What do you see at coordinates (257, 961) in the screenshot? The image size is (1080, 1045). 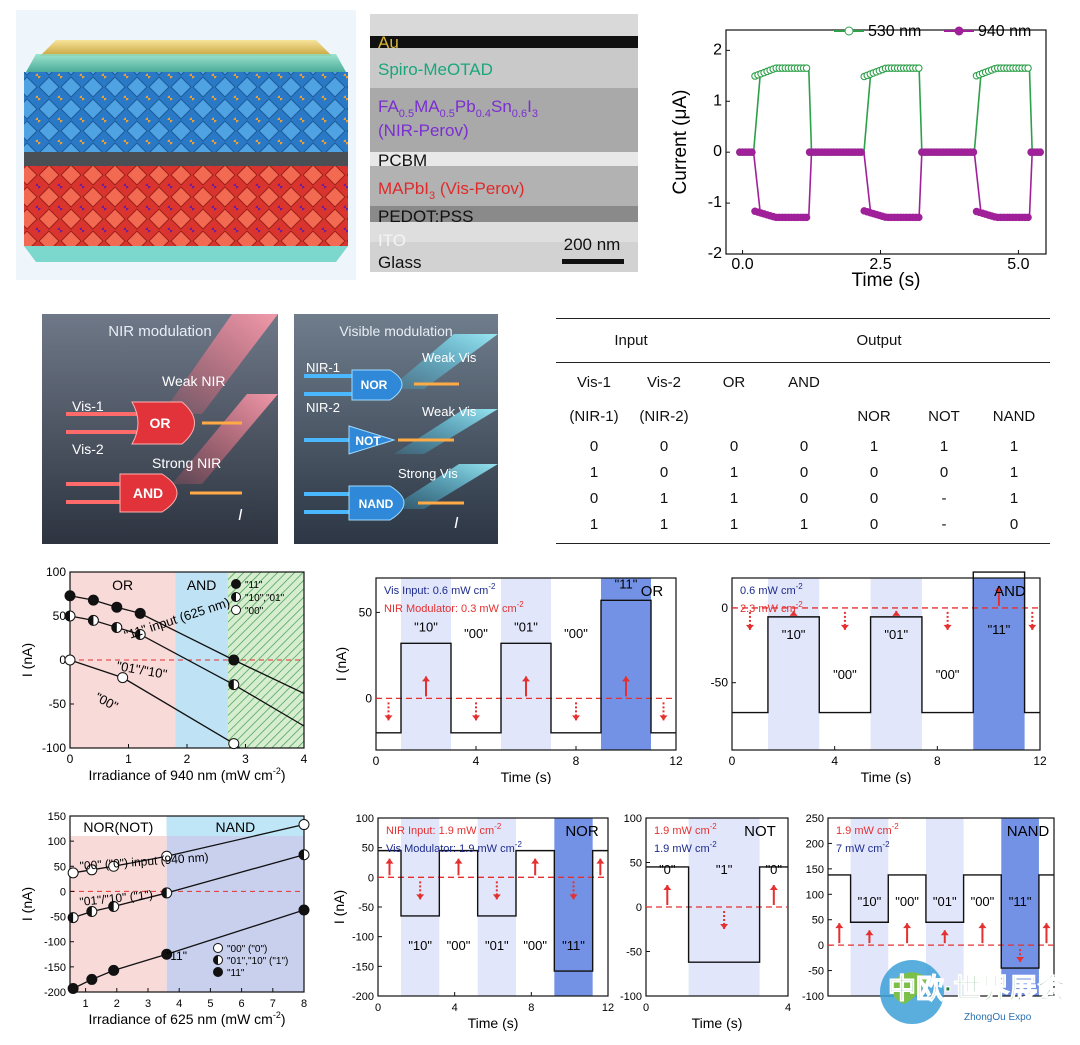 I see `legend-label: "01","10" ("1")` at bounding box center [257, 961].